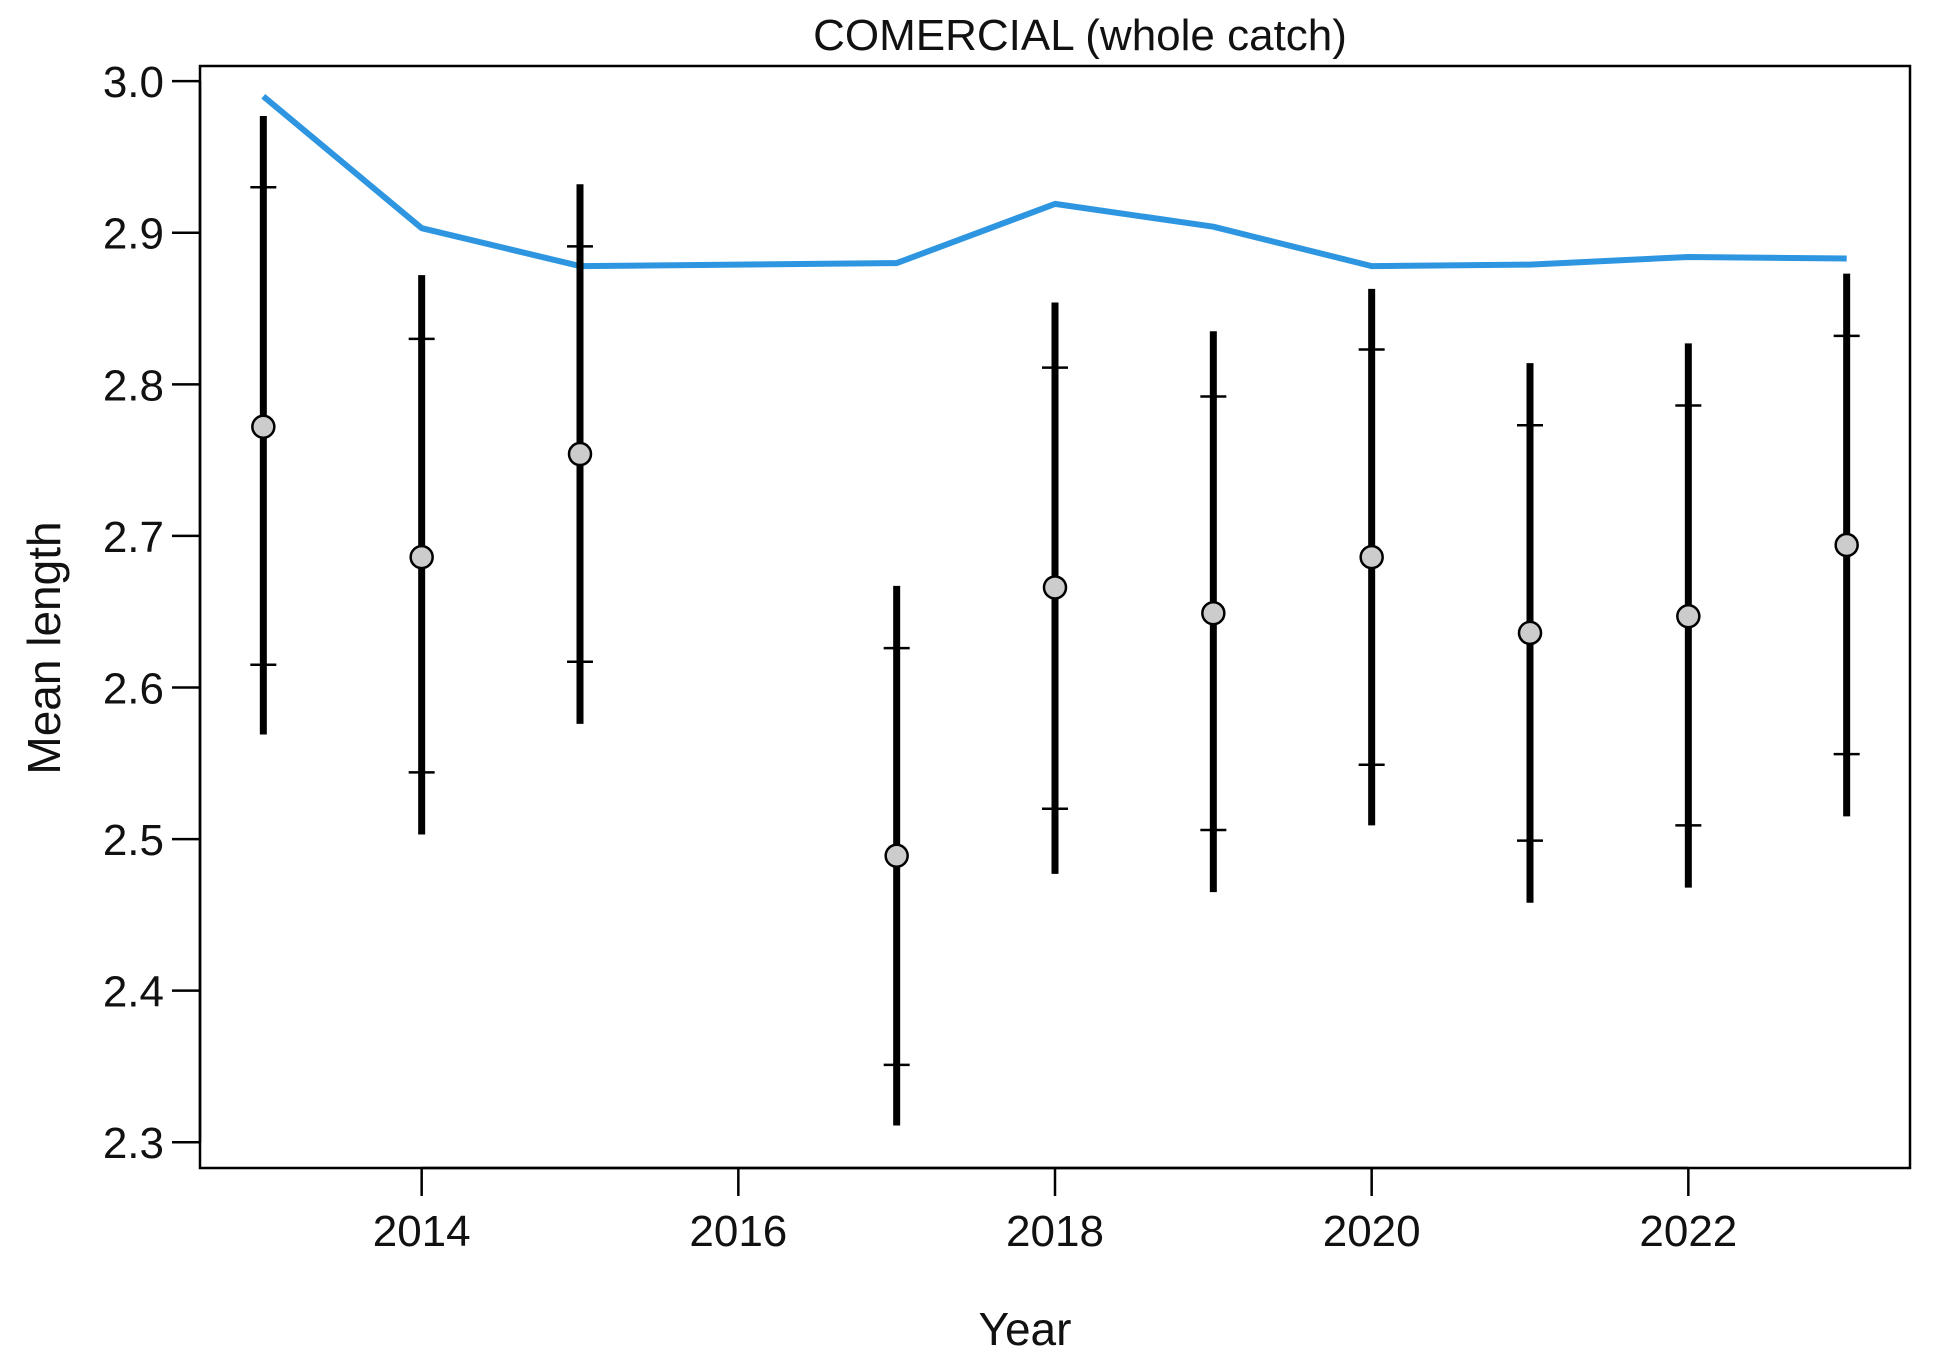 The image size is (1950, 1350). I want to click on x-tick-label: 2018, so click(1055, 1231).